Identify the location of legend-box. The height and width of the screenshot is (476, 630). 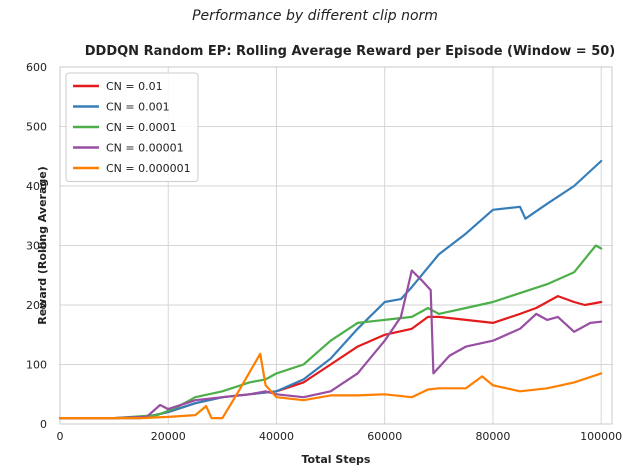
(132, 127).